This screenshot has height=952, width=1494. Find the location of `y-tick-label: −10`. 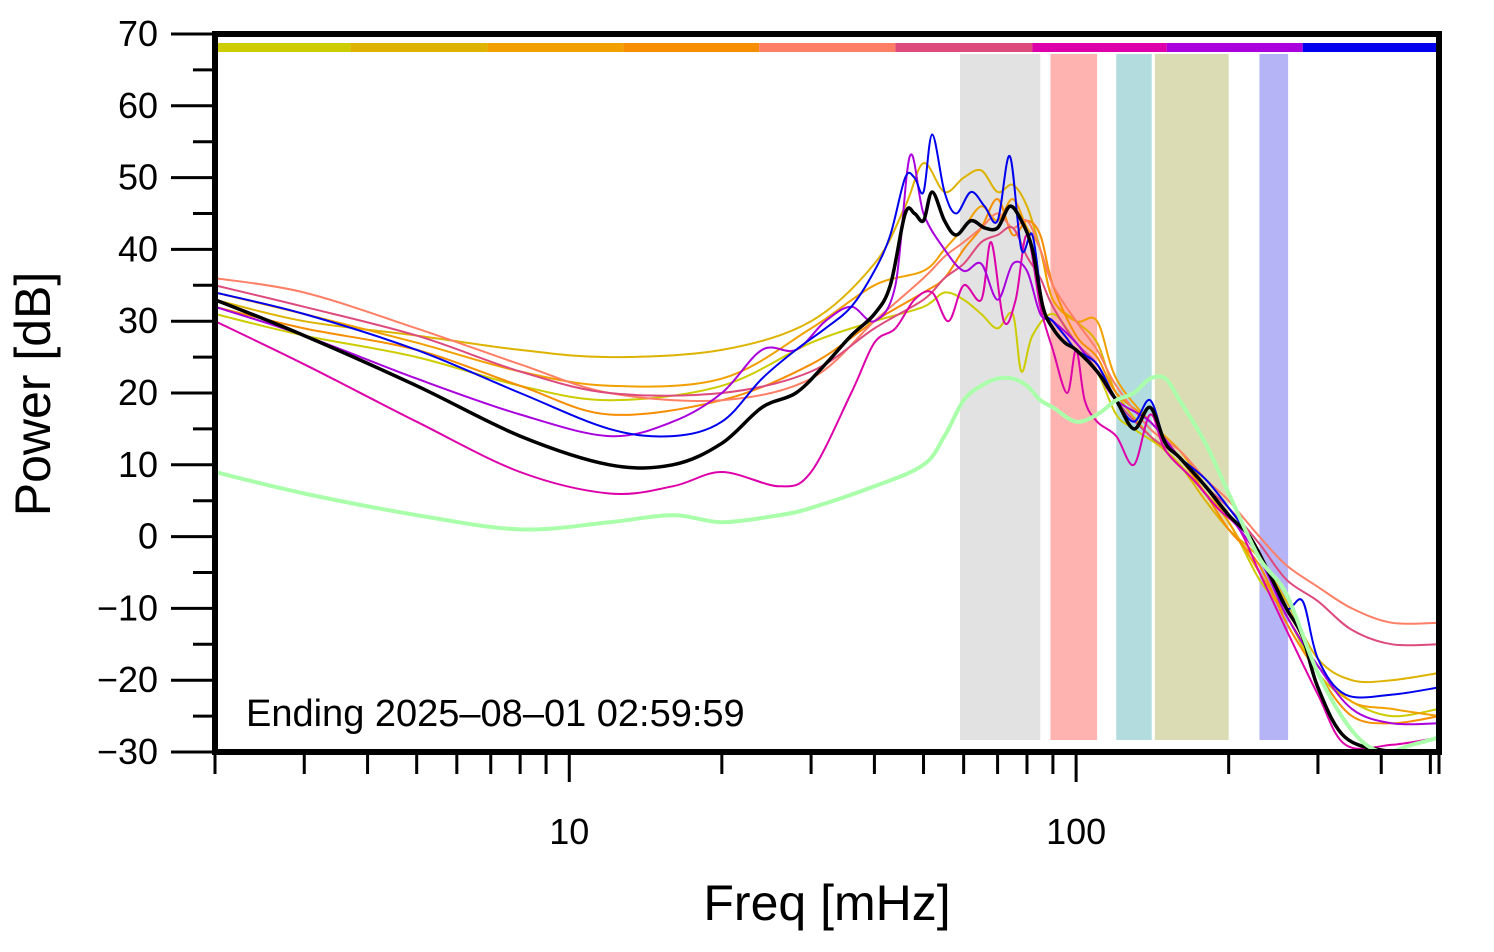

y-tick-label: −10 is located at coordinates (127, 607).